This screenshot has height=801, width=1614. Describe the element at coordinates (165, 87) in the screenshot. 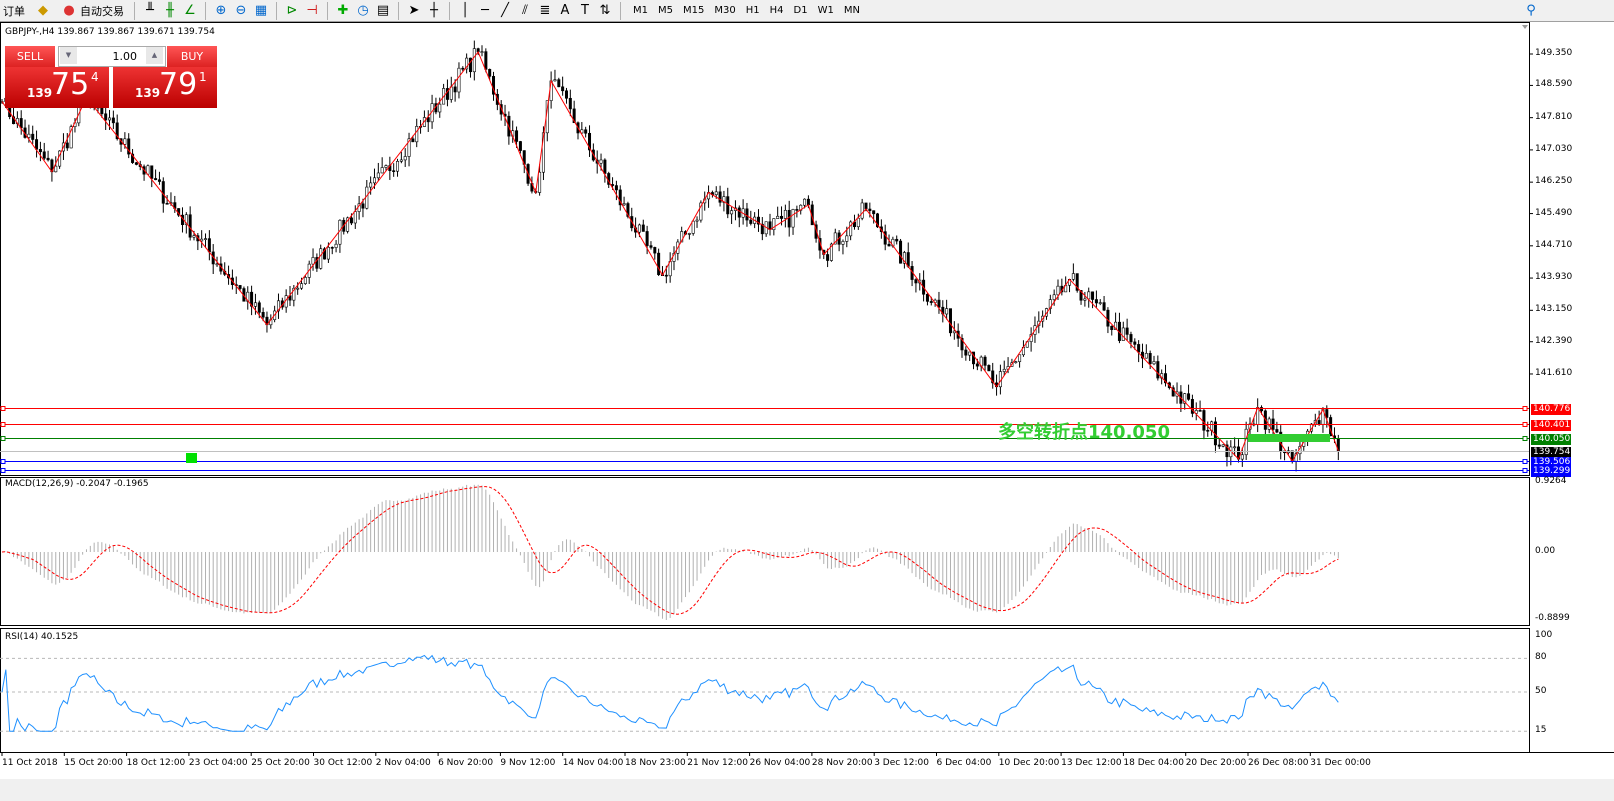

I see `buy-price: 139 79 1` at that location.